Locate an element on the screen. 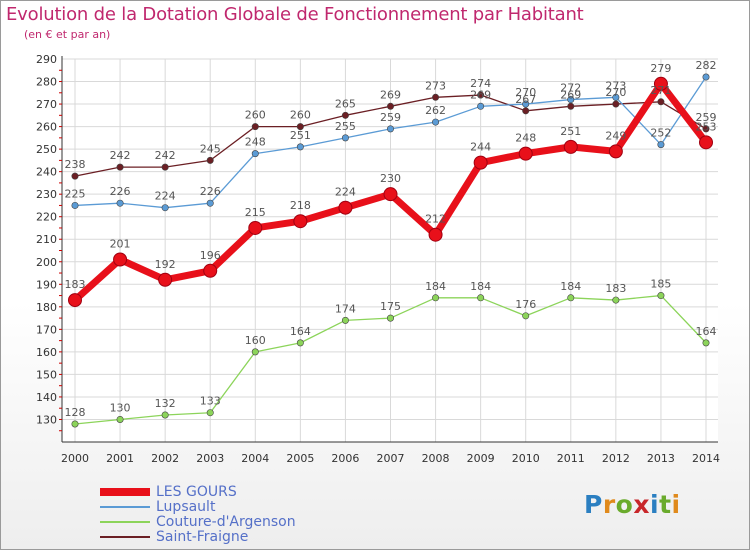  y-tick-label: 200 is located at coordinates (46, 262).